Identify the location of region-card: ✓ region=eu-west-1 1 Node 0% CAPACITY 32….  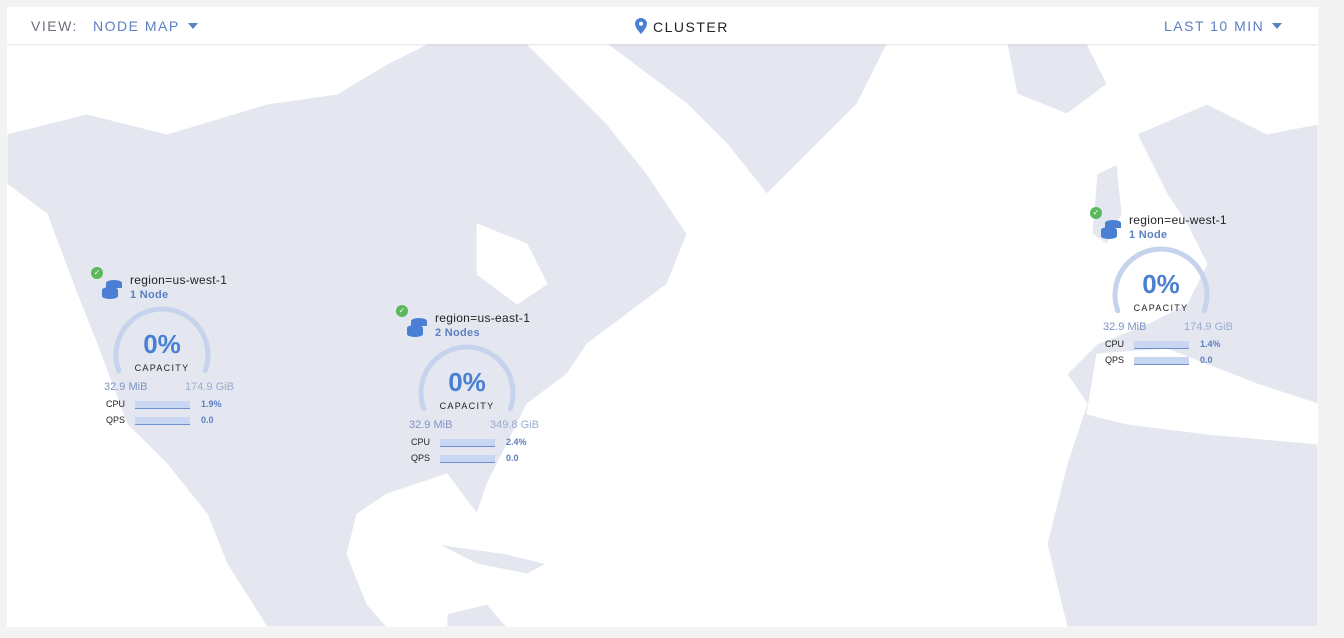
(1170, 287).